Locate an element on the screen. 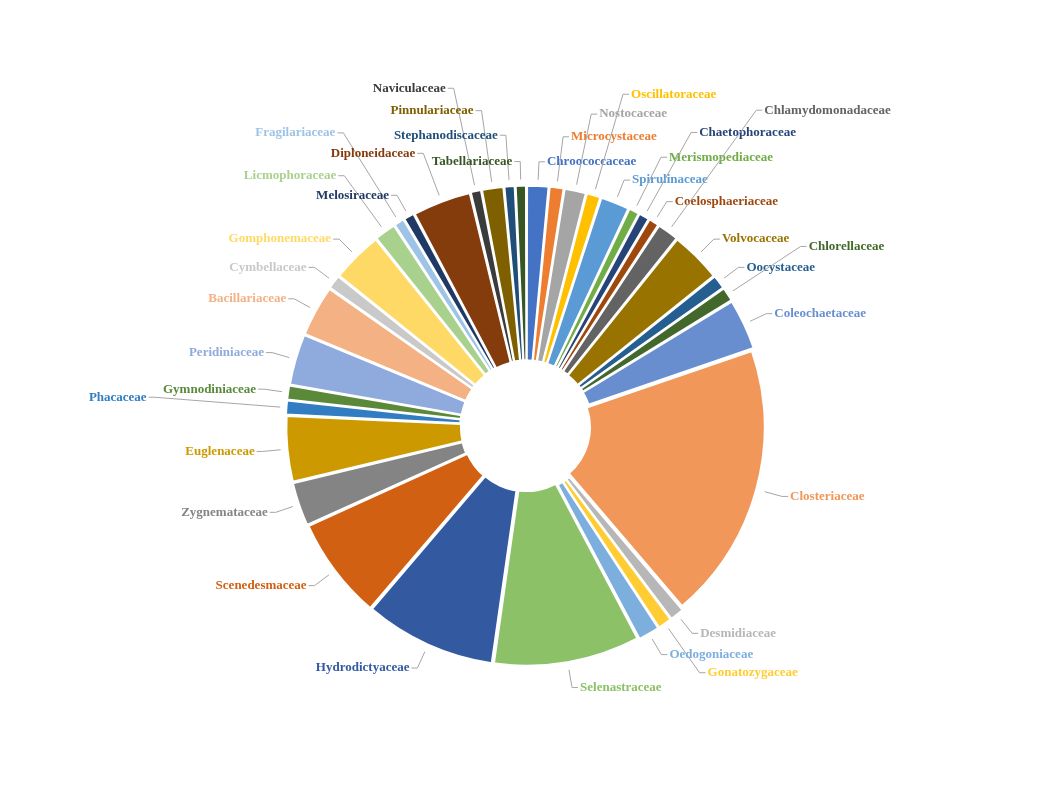 The width and height of the screenshot is (1053, 803). slice-label: Nostocaceae is located at coordinates (633, 113).